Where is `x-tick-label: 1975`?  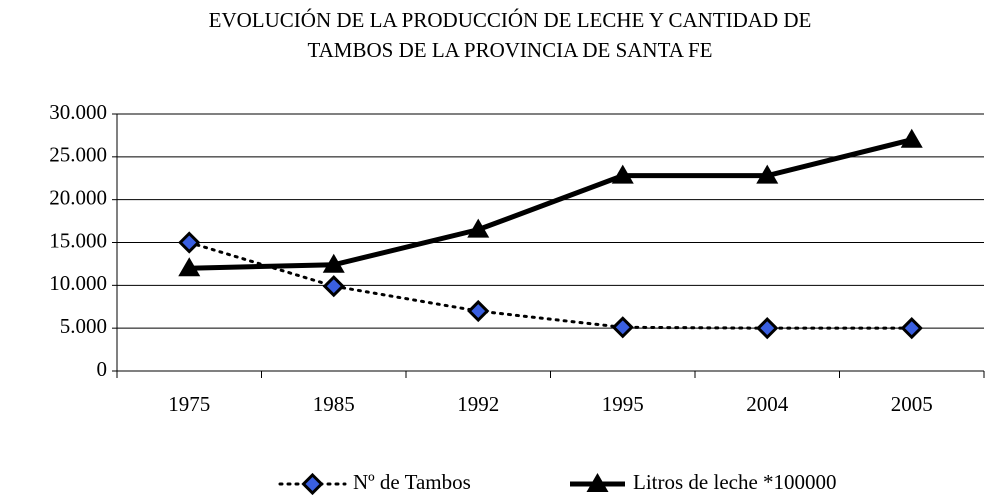
x-tick-label: 1975 is located at coordinates (189, 404).